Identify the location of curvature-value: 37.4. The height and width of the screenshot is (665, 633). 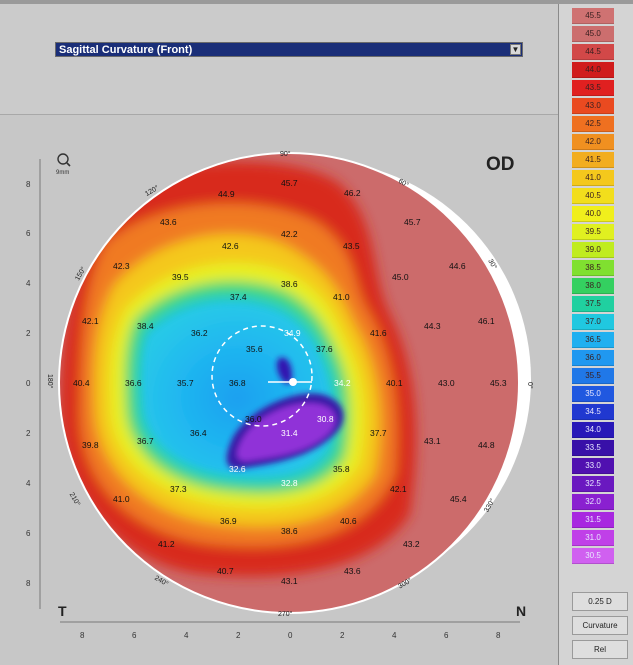
(238, 297).